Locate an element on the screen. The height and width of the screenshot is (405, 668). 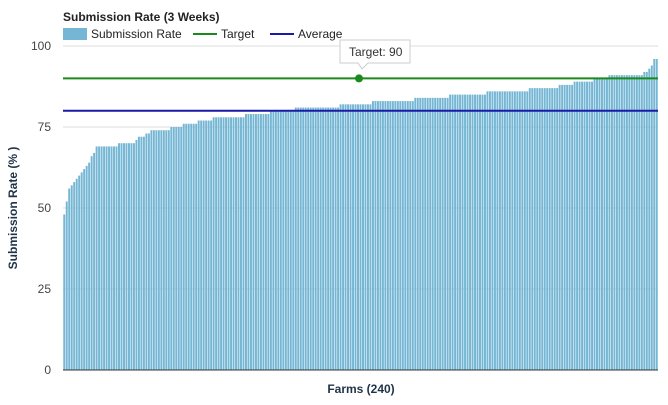
target-point-marker is located at coordinates (359, 78).